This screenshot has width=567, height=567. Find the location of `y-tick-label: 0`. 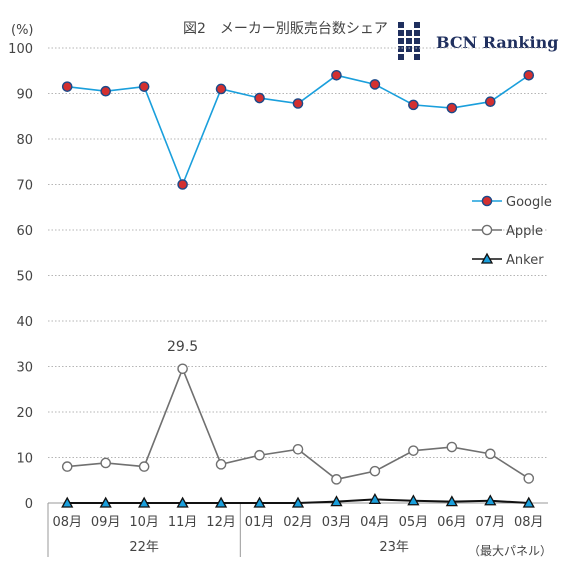

y-tick-label: 0 is located at coordinates (29, 504).